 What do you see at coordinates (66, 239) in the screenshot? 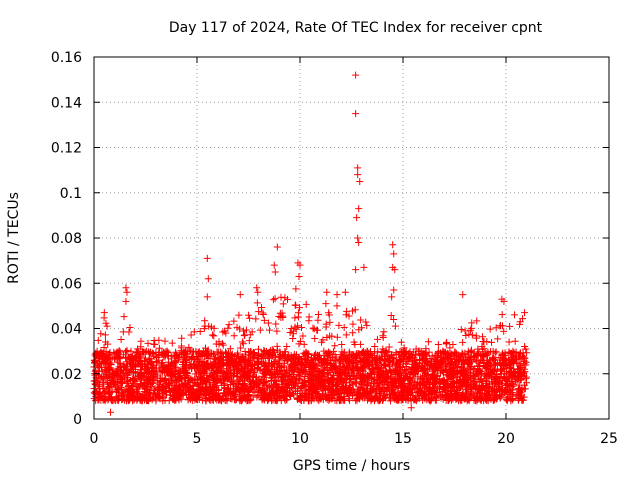
I see `y-tick-label: 0.08` at bounding box center [66, 239].